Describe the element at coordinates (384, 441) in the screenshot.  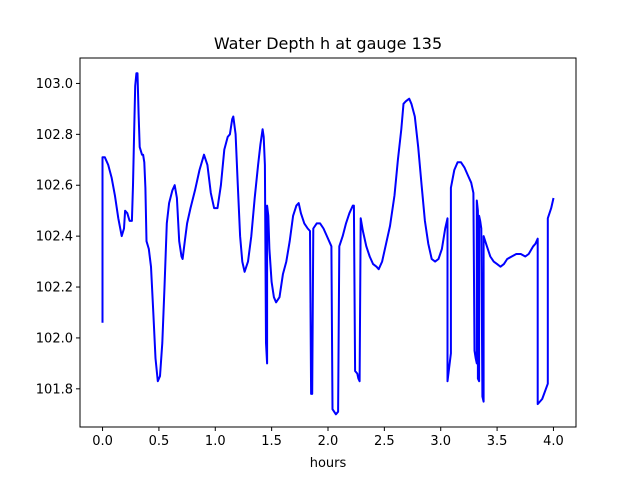
I see `x-tick-label: 2.5` at that location.